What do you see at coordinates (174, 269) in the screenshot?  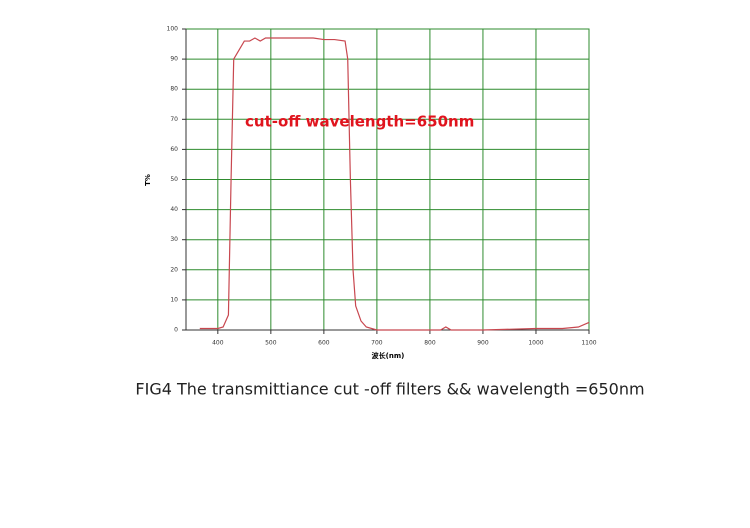 I see `y-tick-label: 20` at bounding box center [174, 269].